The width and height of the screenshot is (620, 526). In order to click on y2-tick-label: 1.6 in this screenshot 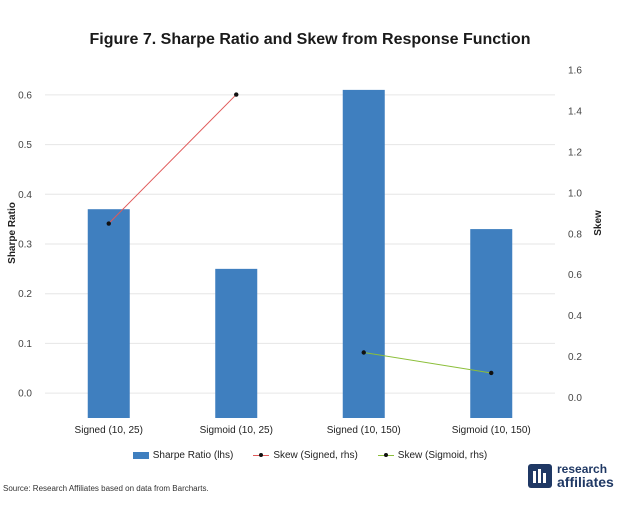, I will do `click(575, 71)`.